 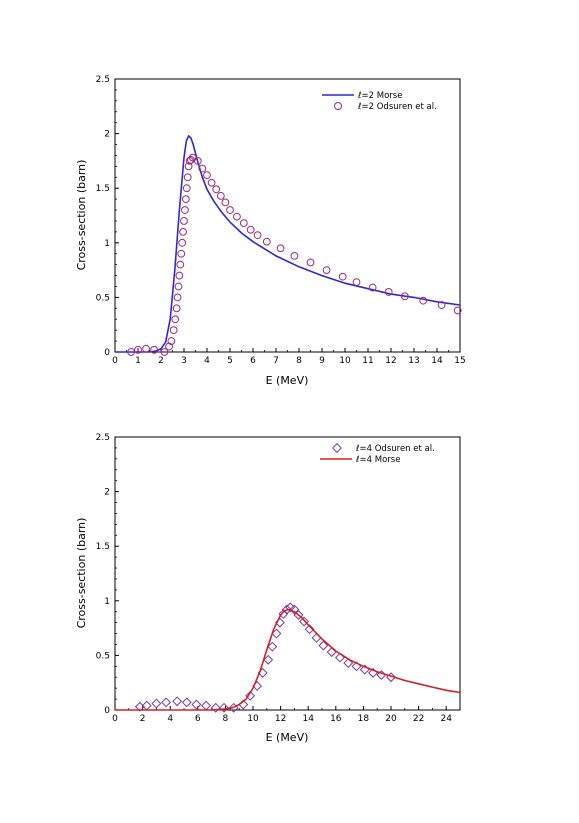 I want to click on x-tick-label: 10, so click(x=345, y=361).